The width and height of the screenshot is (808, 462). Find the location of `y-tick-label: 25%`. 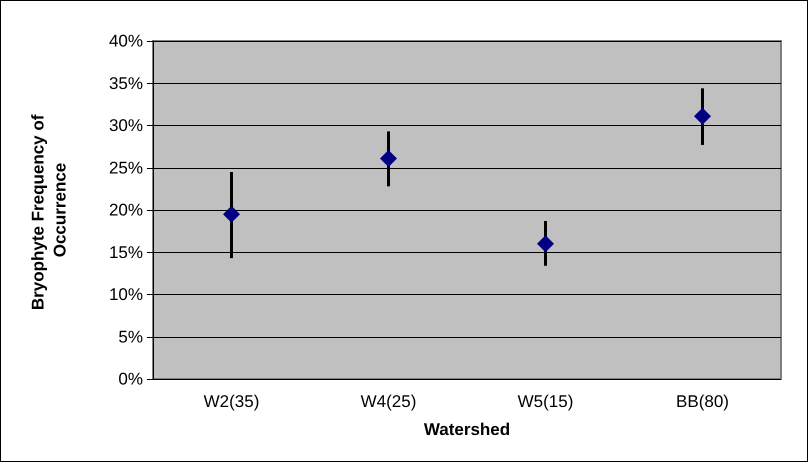

y-tick-label: 25% is located at coordinates (125, 168).